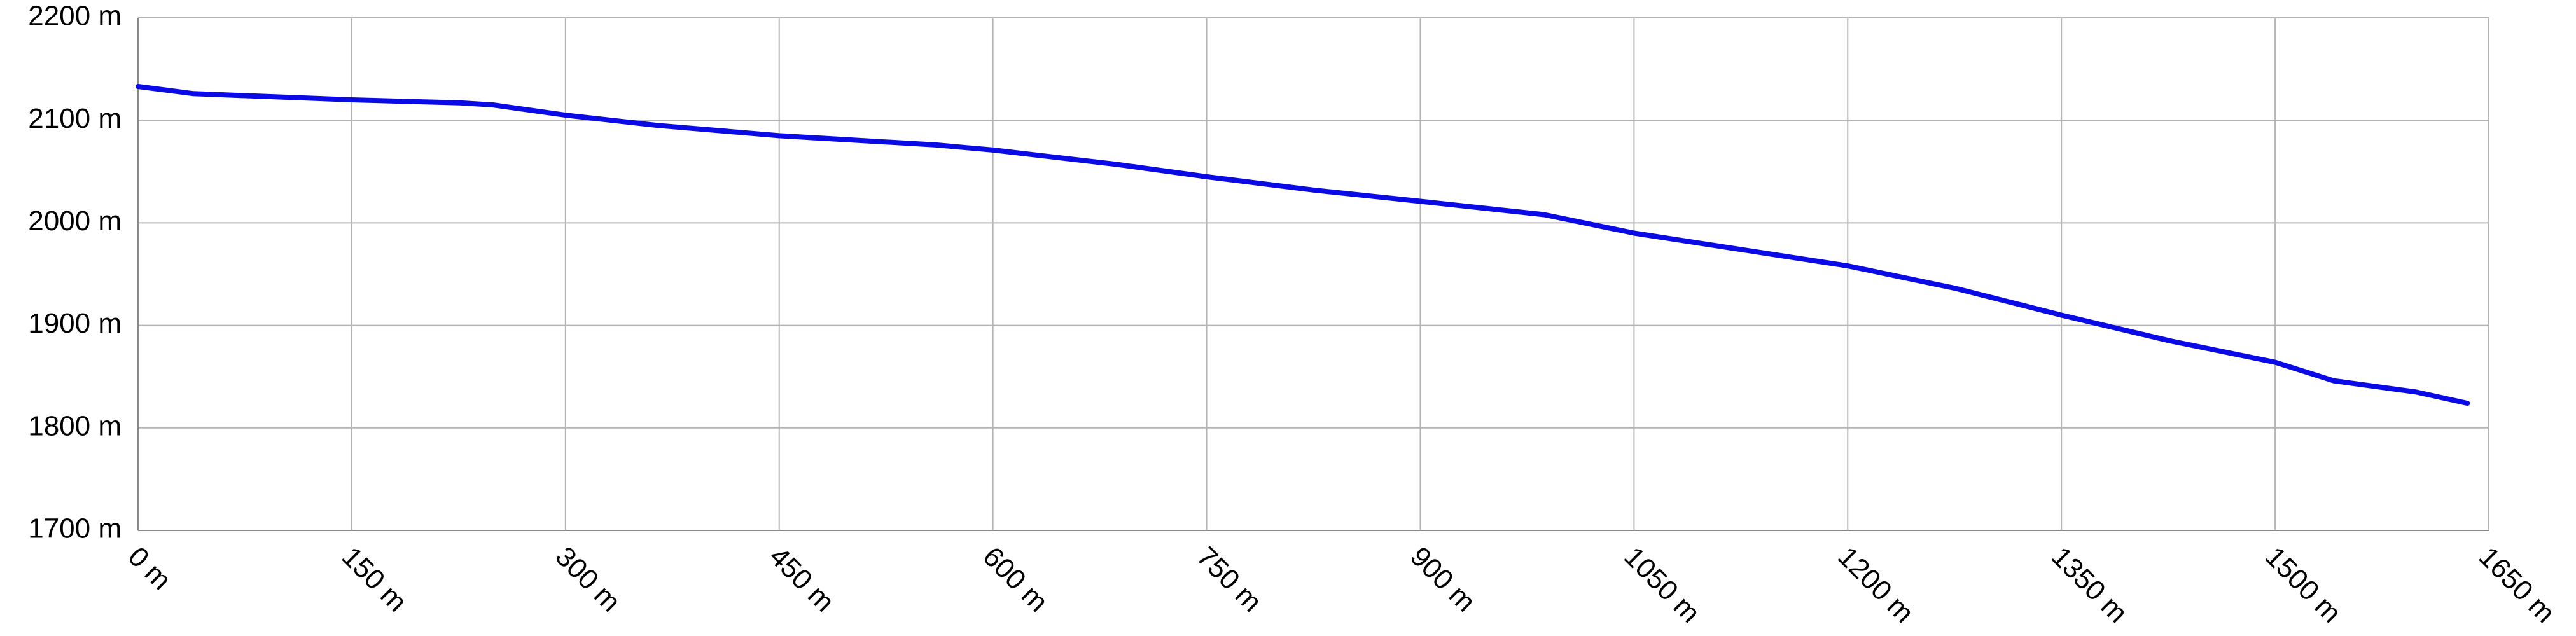  Describe the element at coordinates (75, 323) in the screenshot. I see `y-tick-label: 1900 m` at that location.